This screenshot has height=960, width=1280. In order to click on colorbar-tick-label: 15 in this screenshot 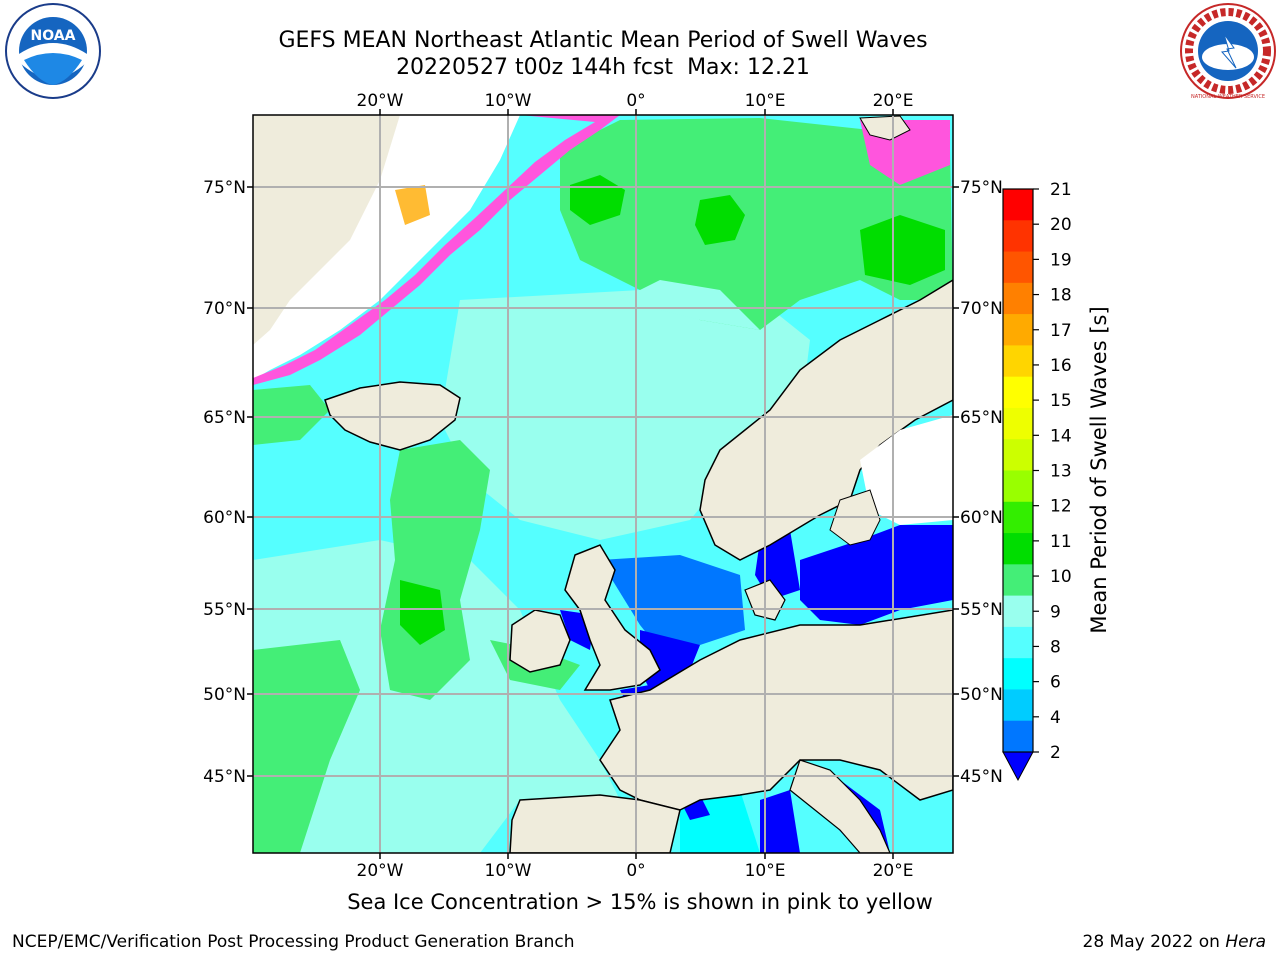, I will do `click(1061, 401)`.